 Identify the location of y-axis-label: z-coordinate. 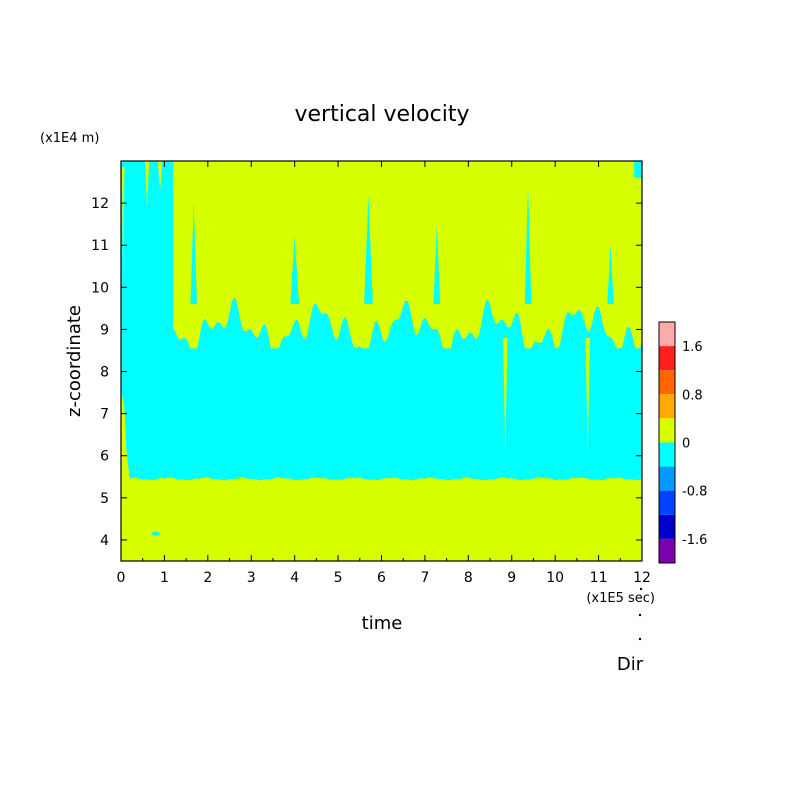
(74, 361).